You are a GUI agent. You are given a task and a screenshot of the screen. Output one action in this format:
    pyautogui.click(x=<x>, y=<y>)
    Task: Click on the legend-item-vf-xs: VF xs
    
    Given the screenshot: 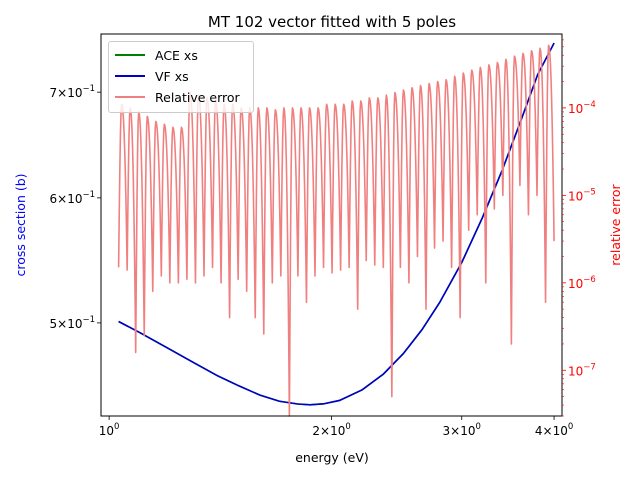 What is the action you would take?
    pyautogui.click(x=152, y=76)
    